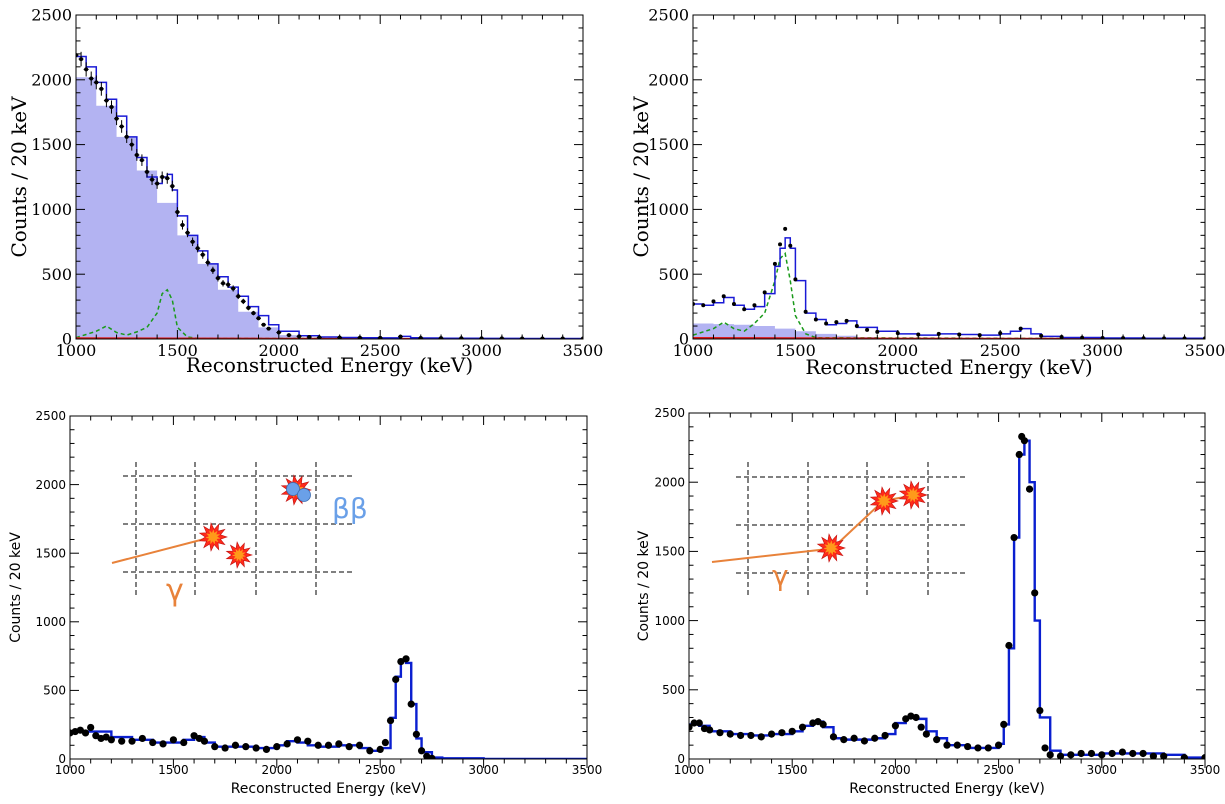 The height and width of the screenshot is (804, 1225). I want to click on topology-inset: γ, so click(838, 529).